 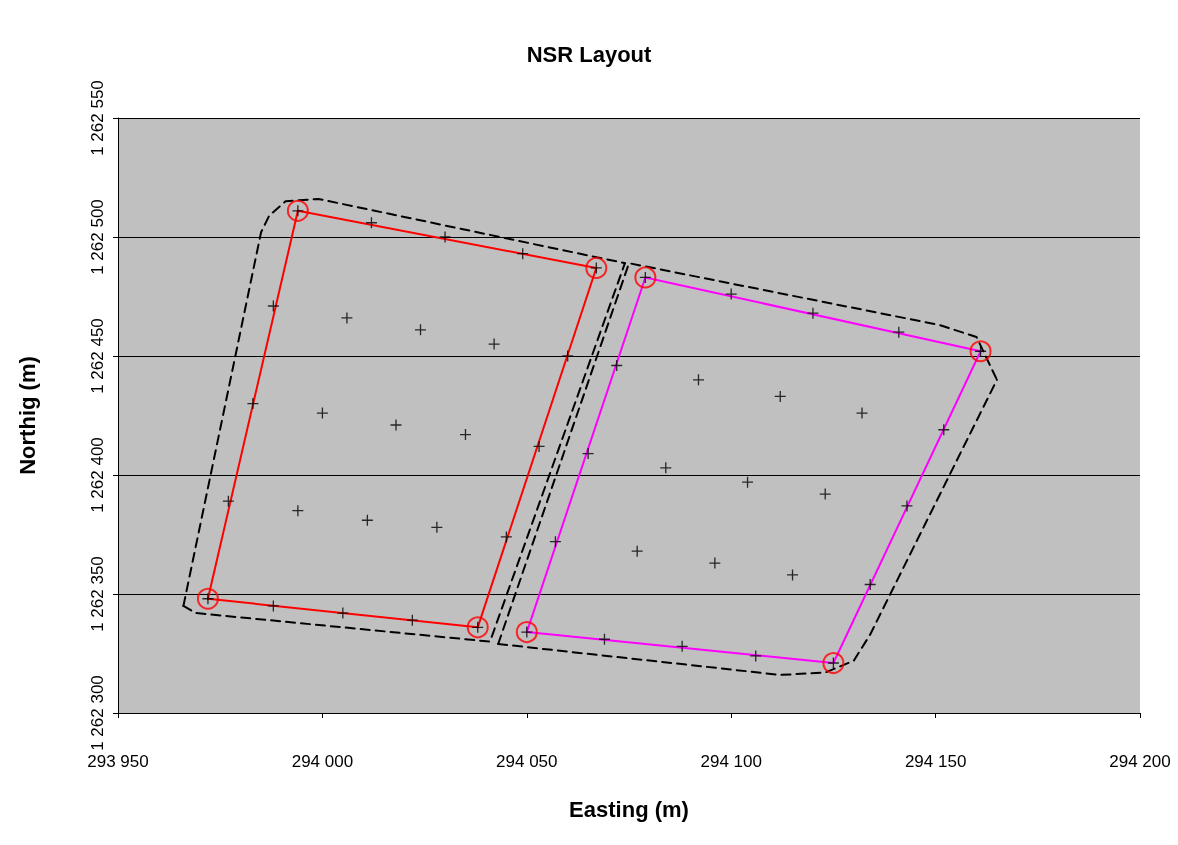 What do you see at coordinates (731, 761) in the screenshot?
I see `x-tick-label: 294 100` at bounding box center [731, 761].